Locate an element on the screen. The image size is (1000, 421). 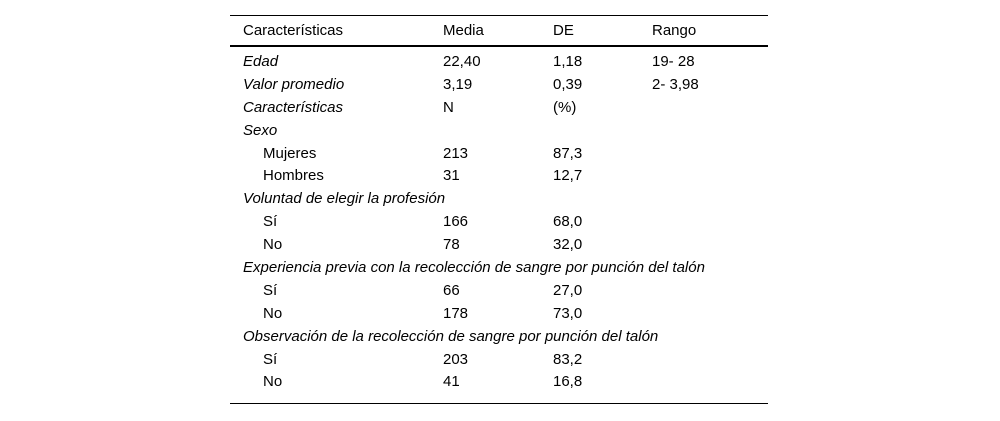
row-label: Características is located at coordinates (293, 107).